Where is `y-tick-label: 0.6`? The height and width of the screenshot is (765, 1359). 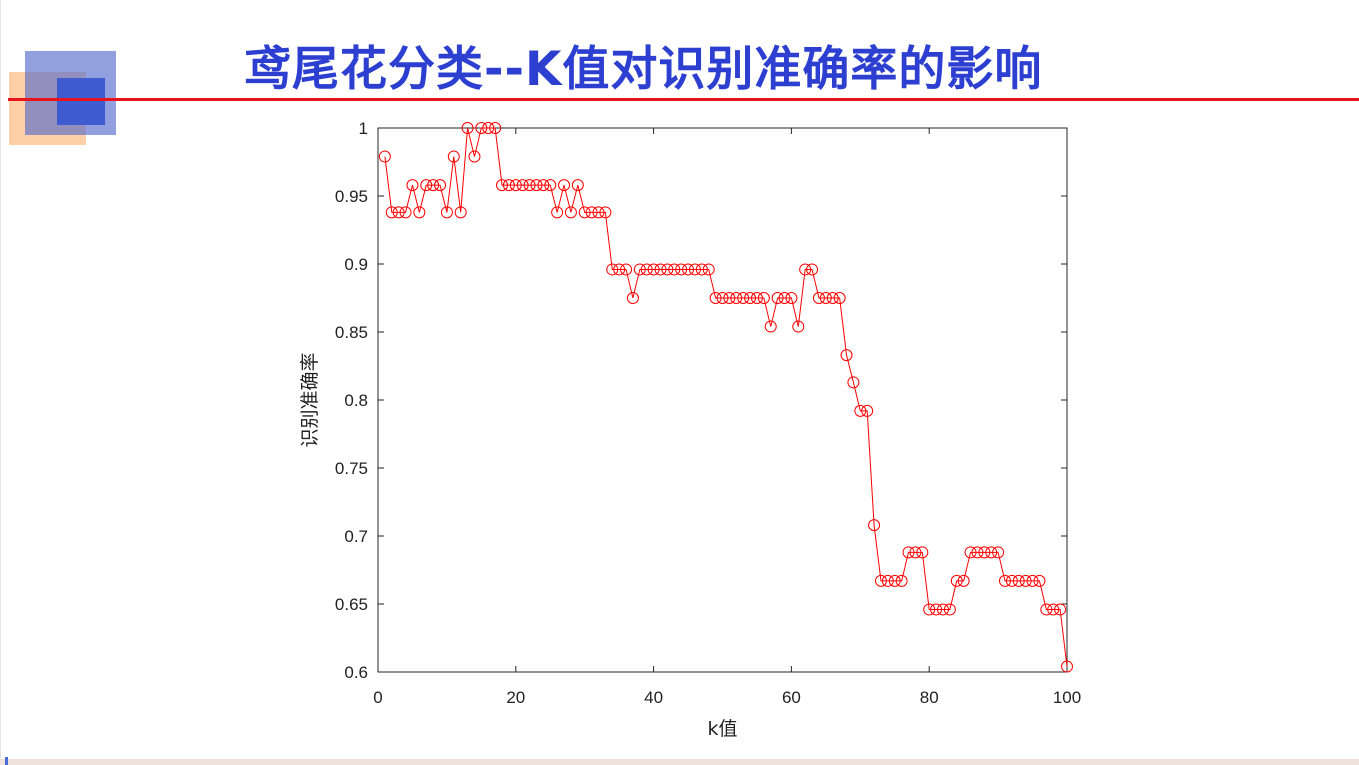
y-tick-label: 0.6 is located at coordinates (356, 672).